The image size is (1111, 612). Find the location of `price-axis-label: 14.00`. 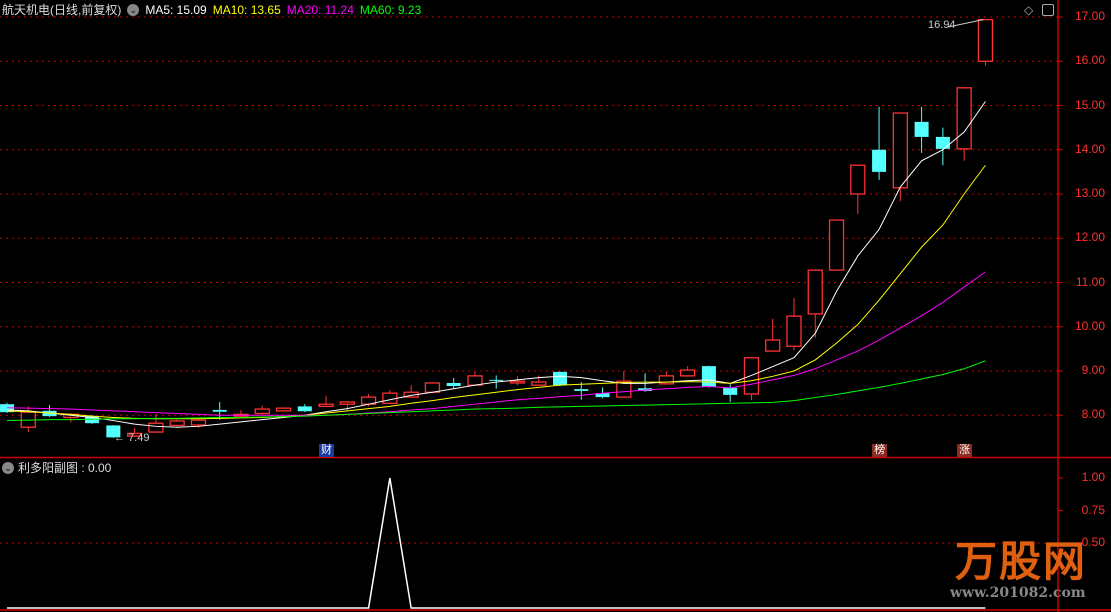

price-axis-label: 14.00 is located at coordinates (1089, 148).